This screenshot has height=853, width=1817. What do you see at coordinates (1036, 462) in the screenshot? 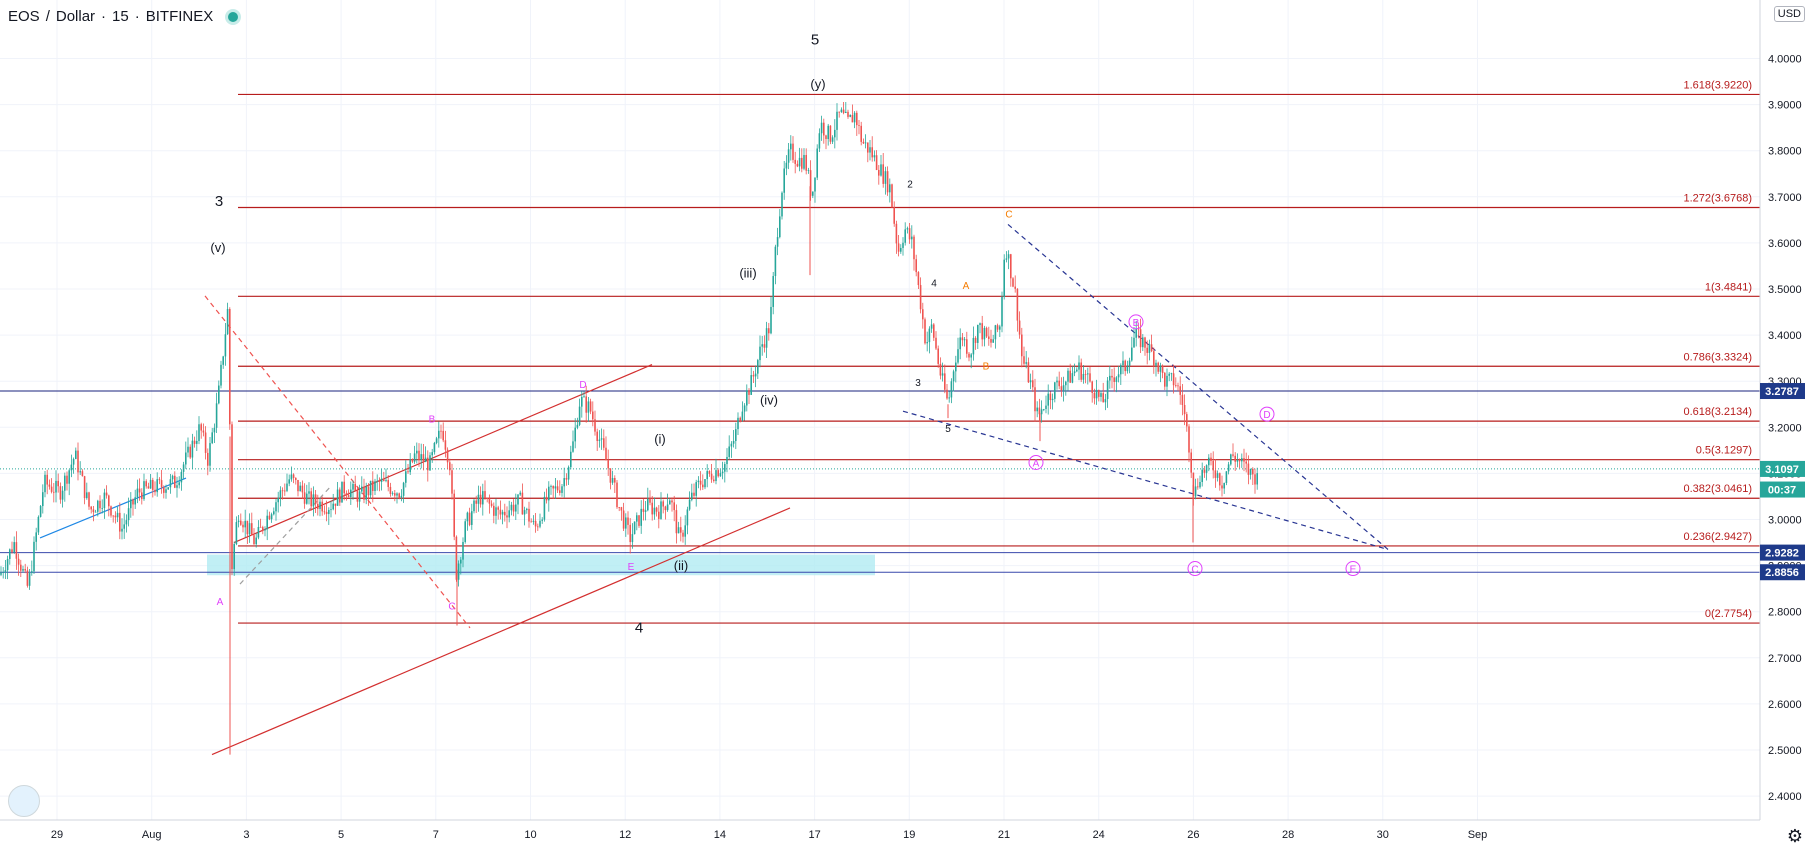
I see `wave-label-circle` at bounding box center [1036, 462].